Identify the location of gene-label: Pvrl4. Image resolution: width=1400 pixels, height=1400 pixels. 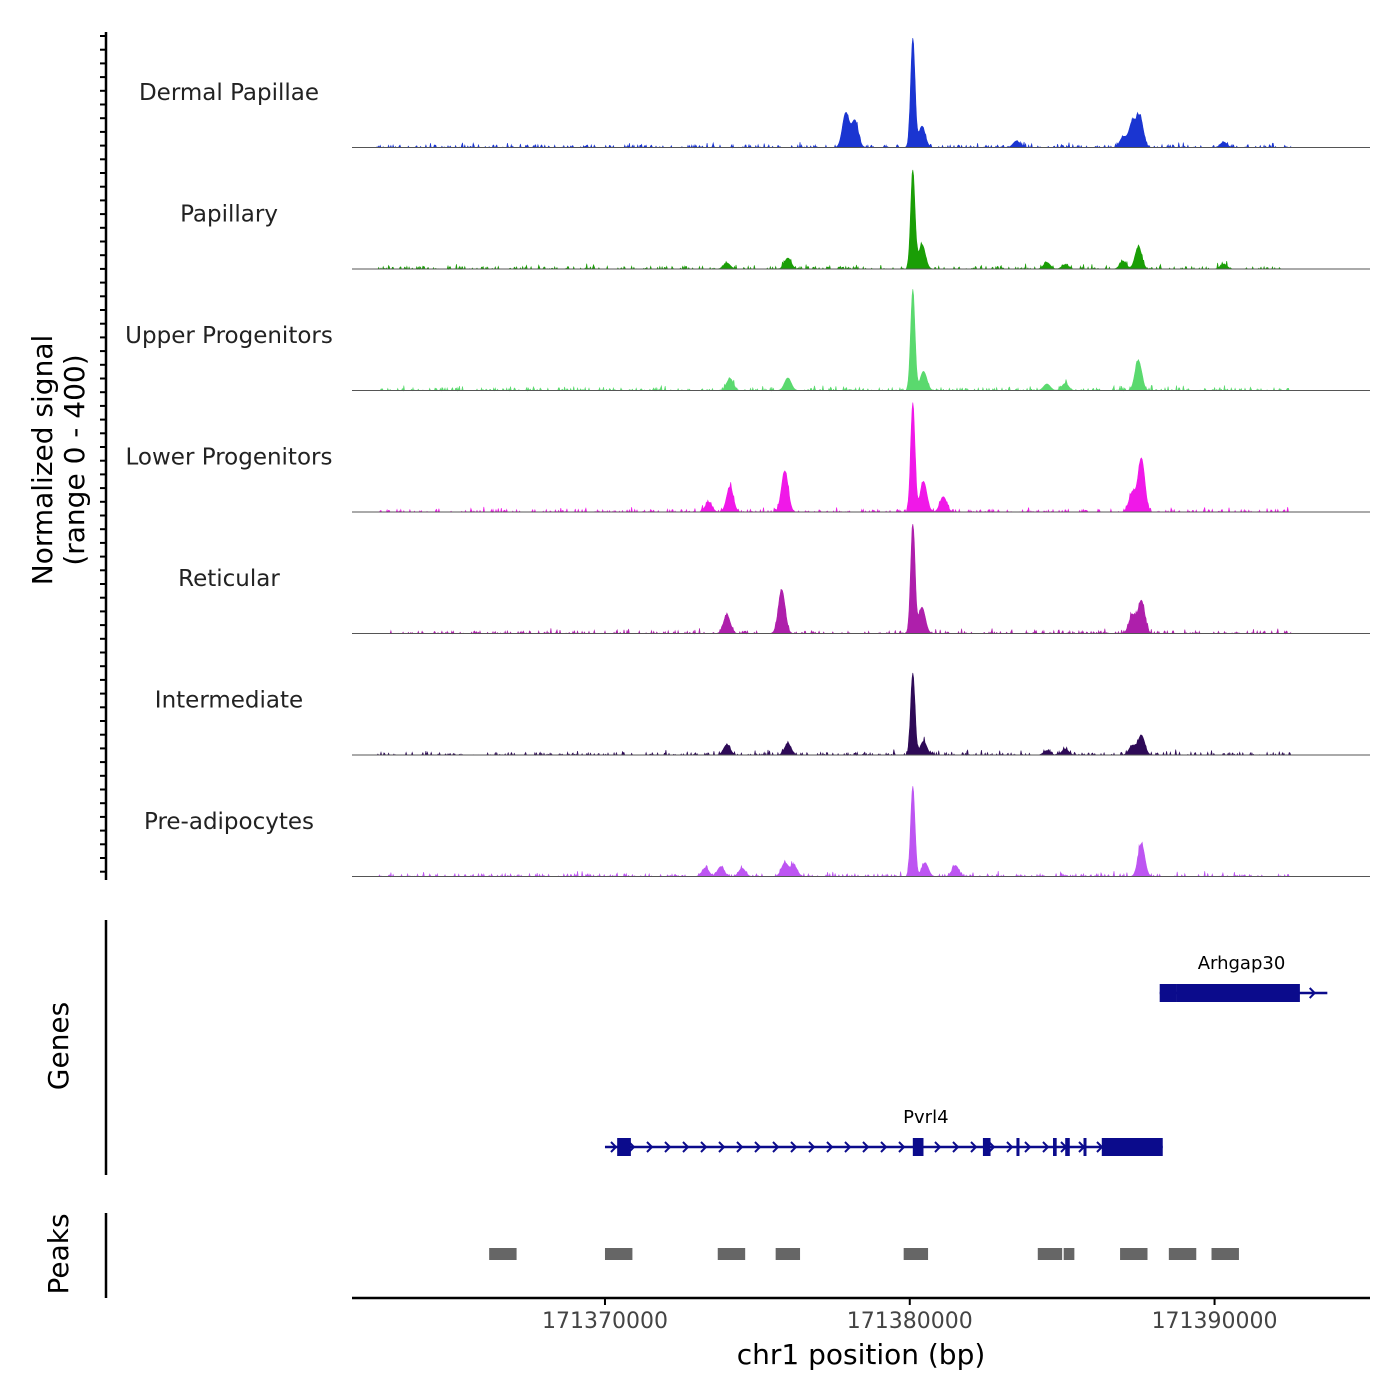
(925, 1117).